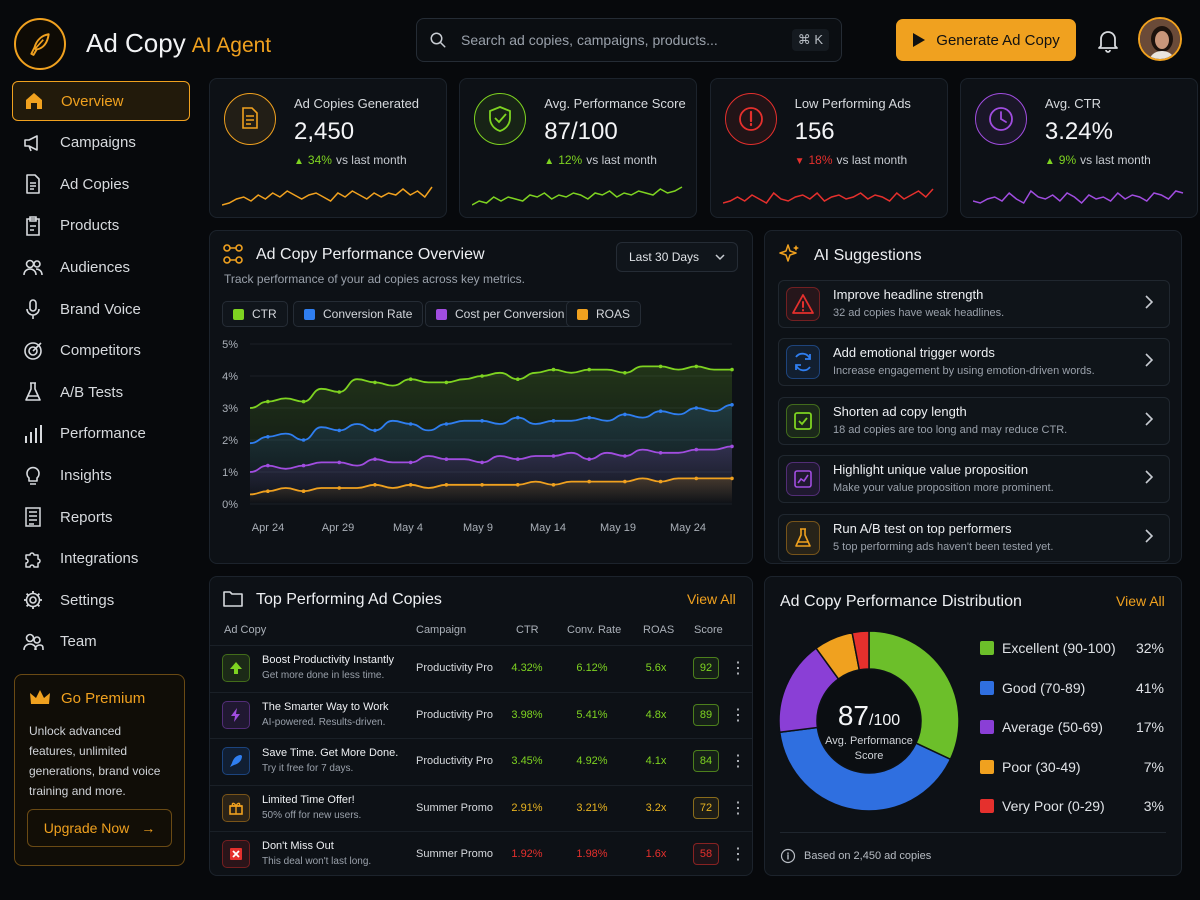 The width and height of the screenshot is (1200, 900). Describe the element at coordinates (101, 143) in the screenshot. I see `sidebar-item-campaigns: Campaigns` at that location.